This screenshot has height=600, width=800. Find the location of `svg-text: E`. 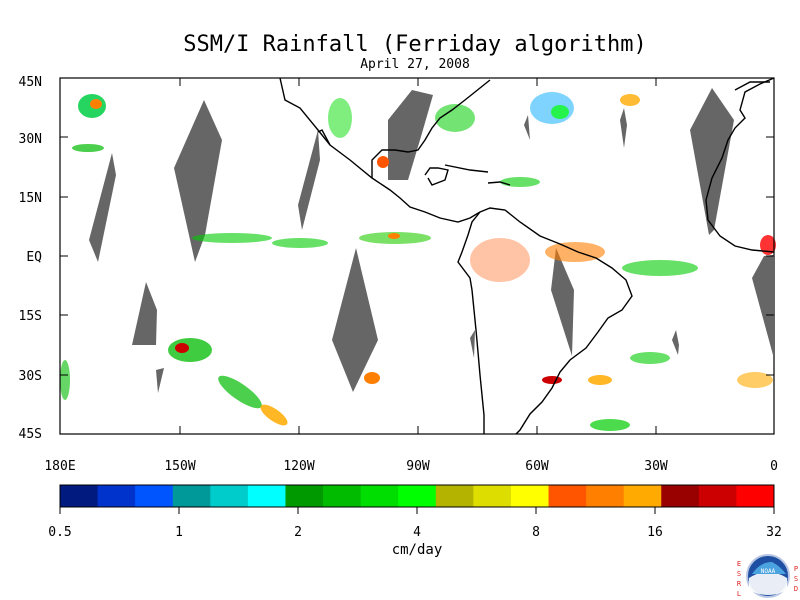

svg-text: E is located at coordinates (739, 564).